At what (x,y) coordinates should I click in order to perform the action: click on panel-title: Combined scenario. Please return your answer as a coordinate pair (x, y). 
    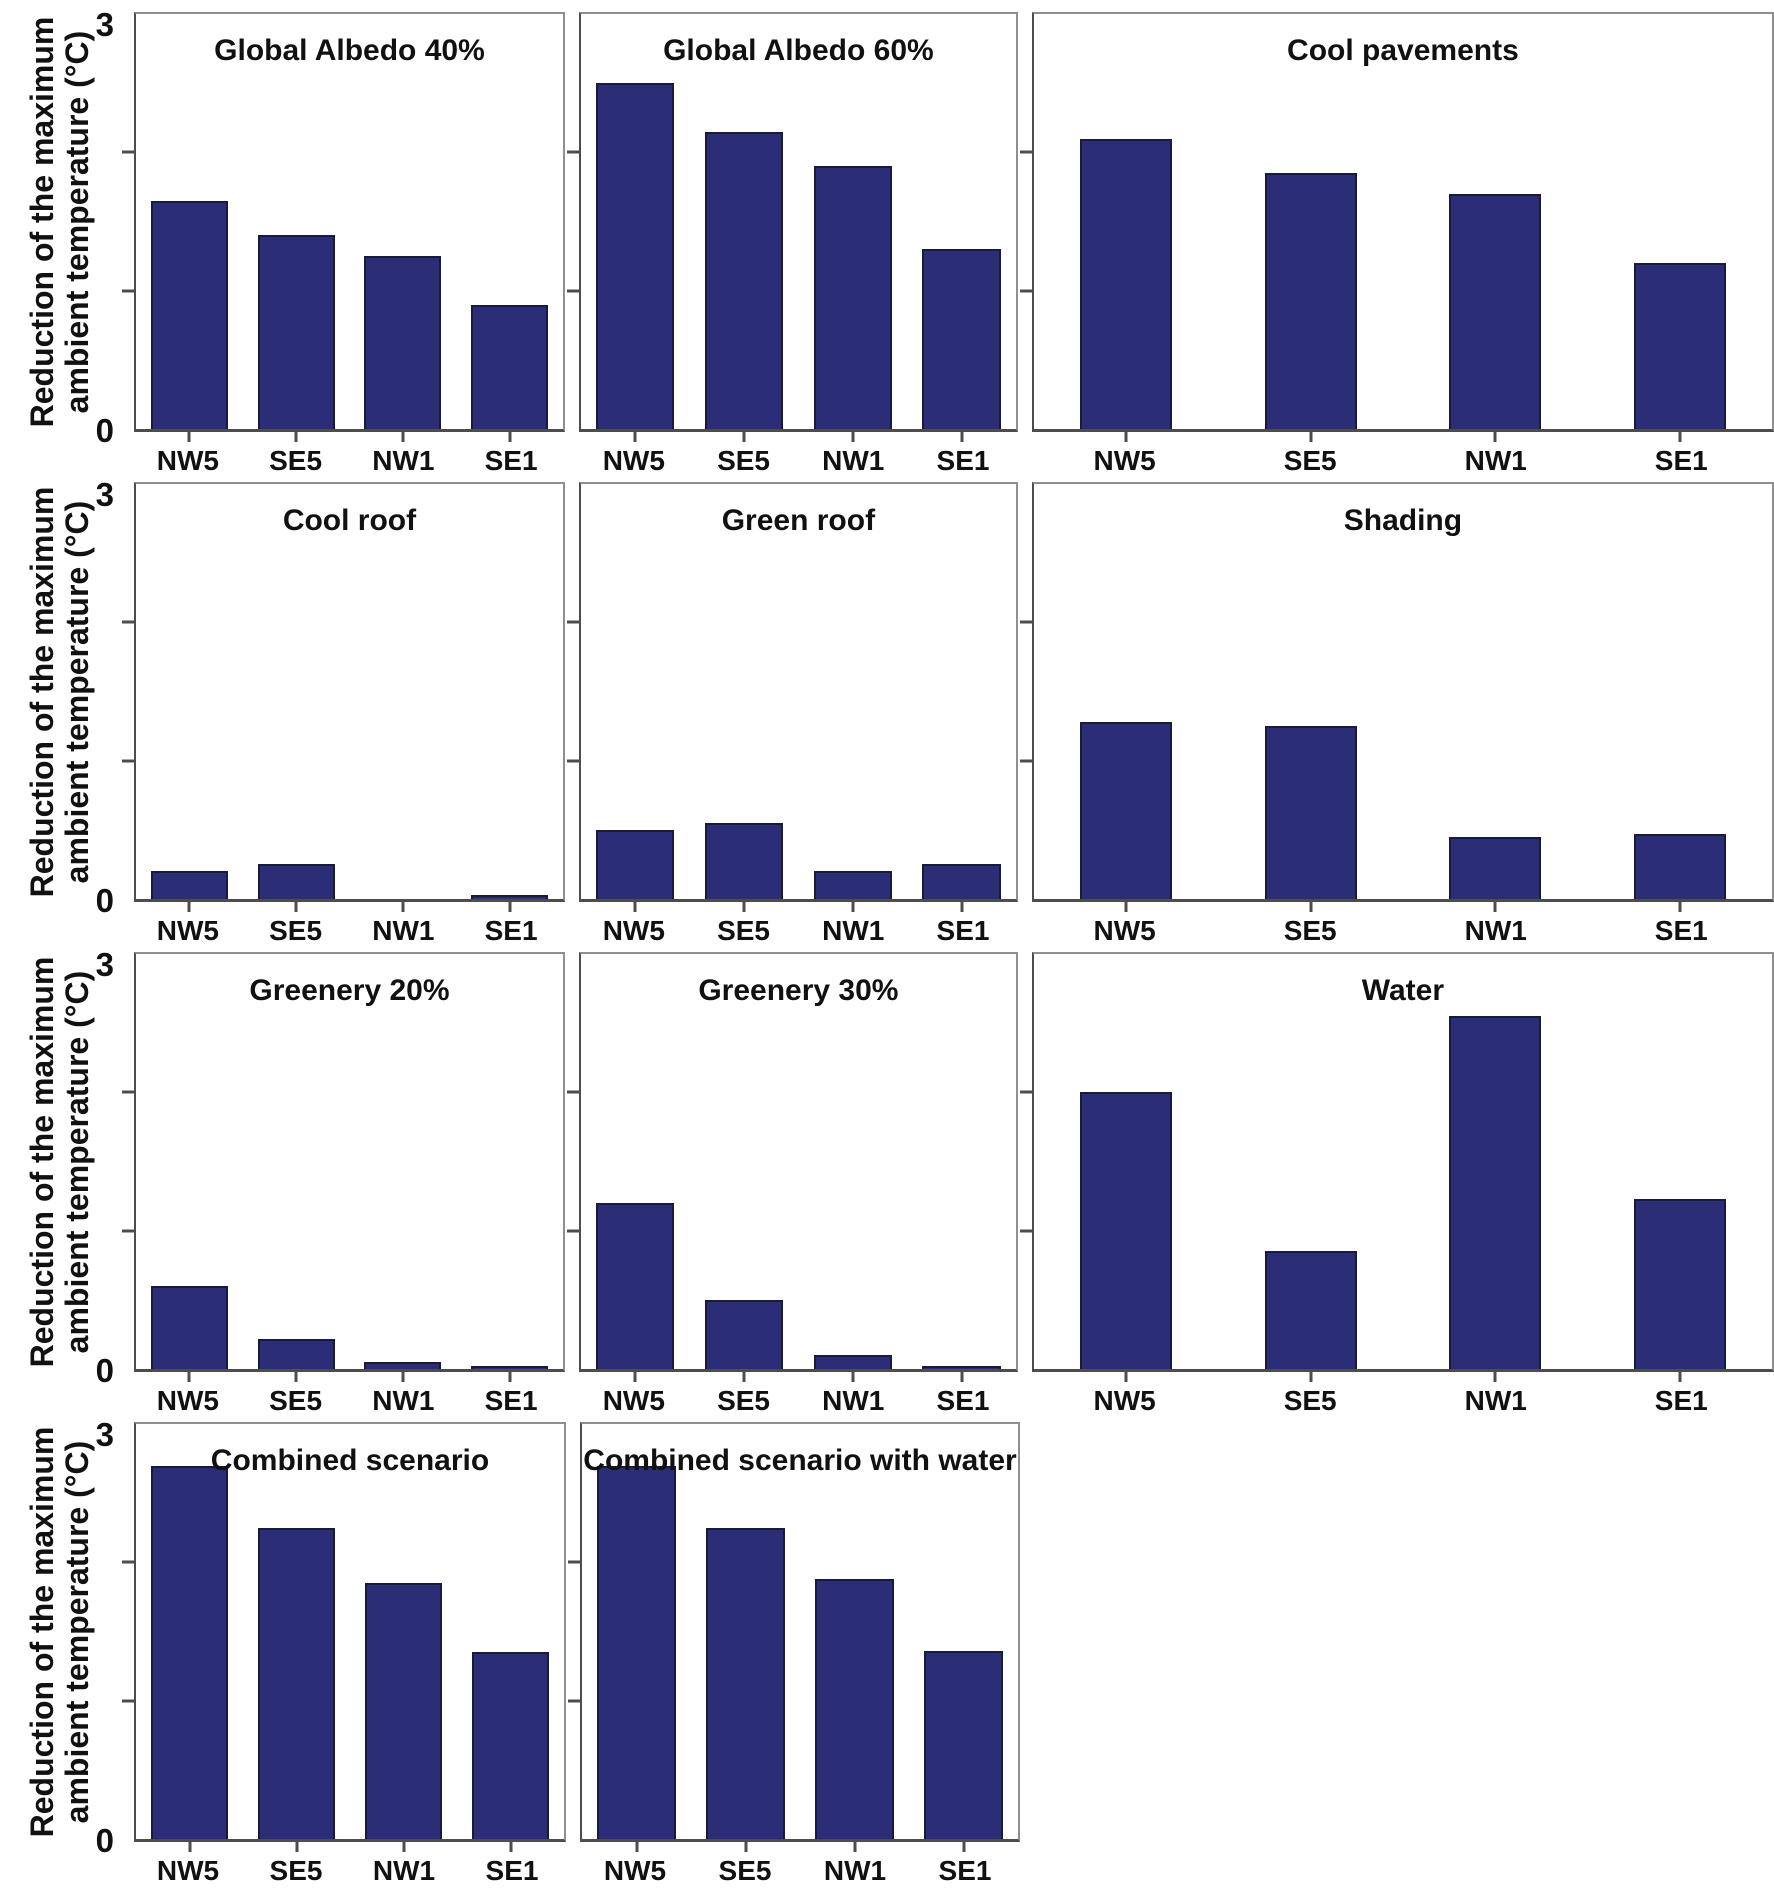
    Looking at the image, I should click on (350, 1460).